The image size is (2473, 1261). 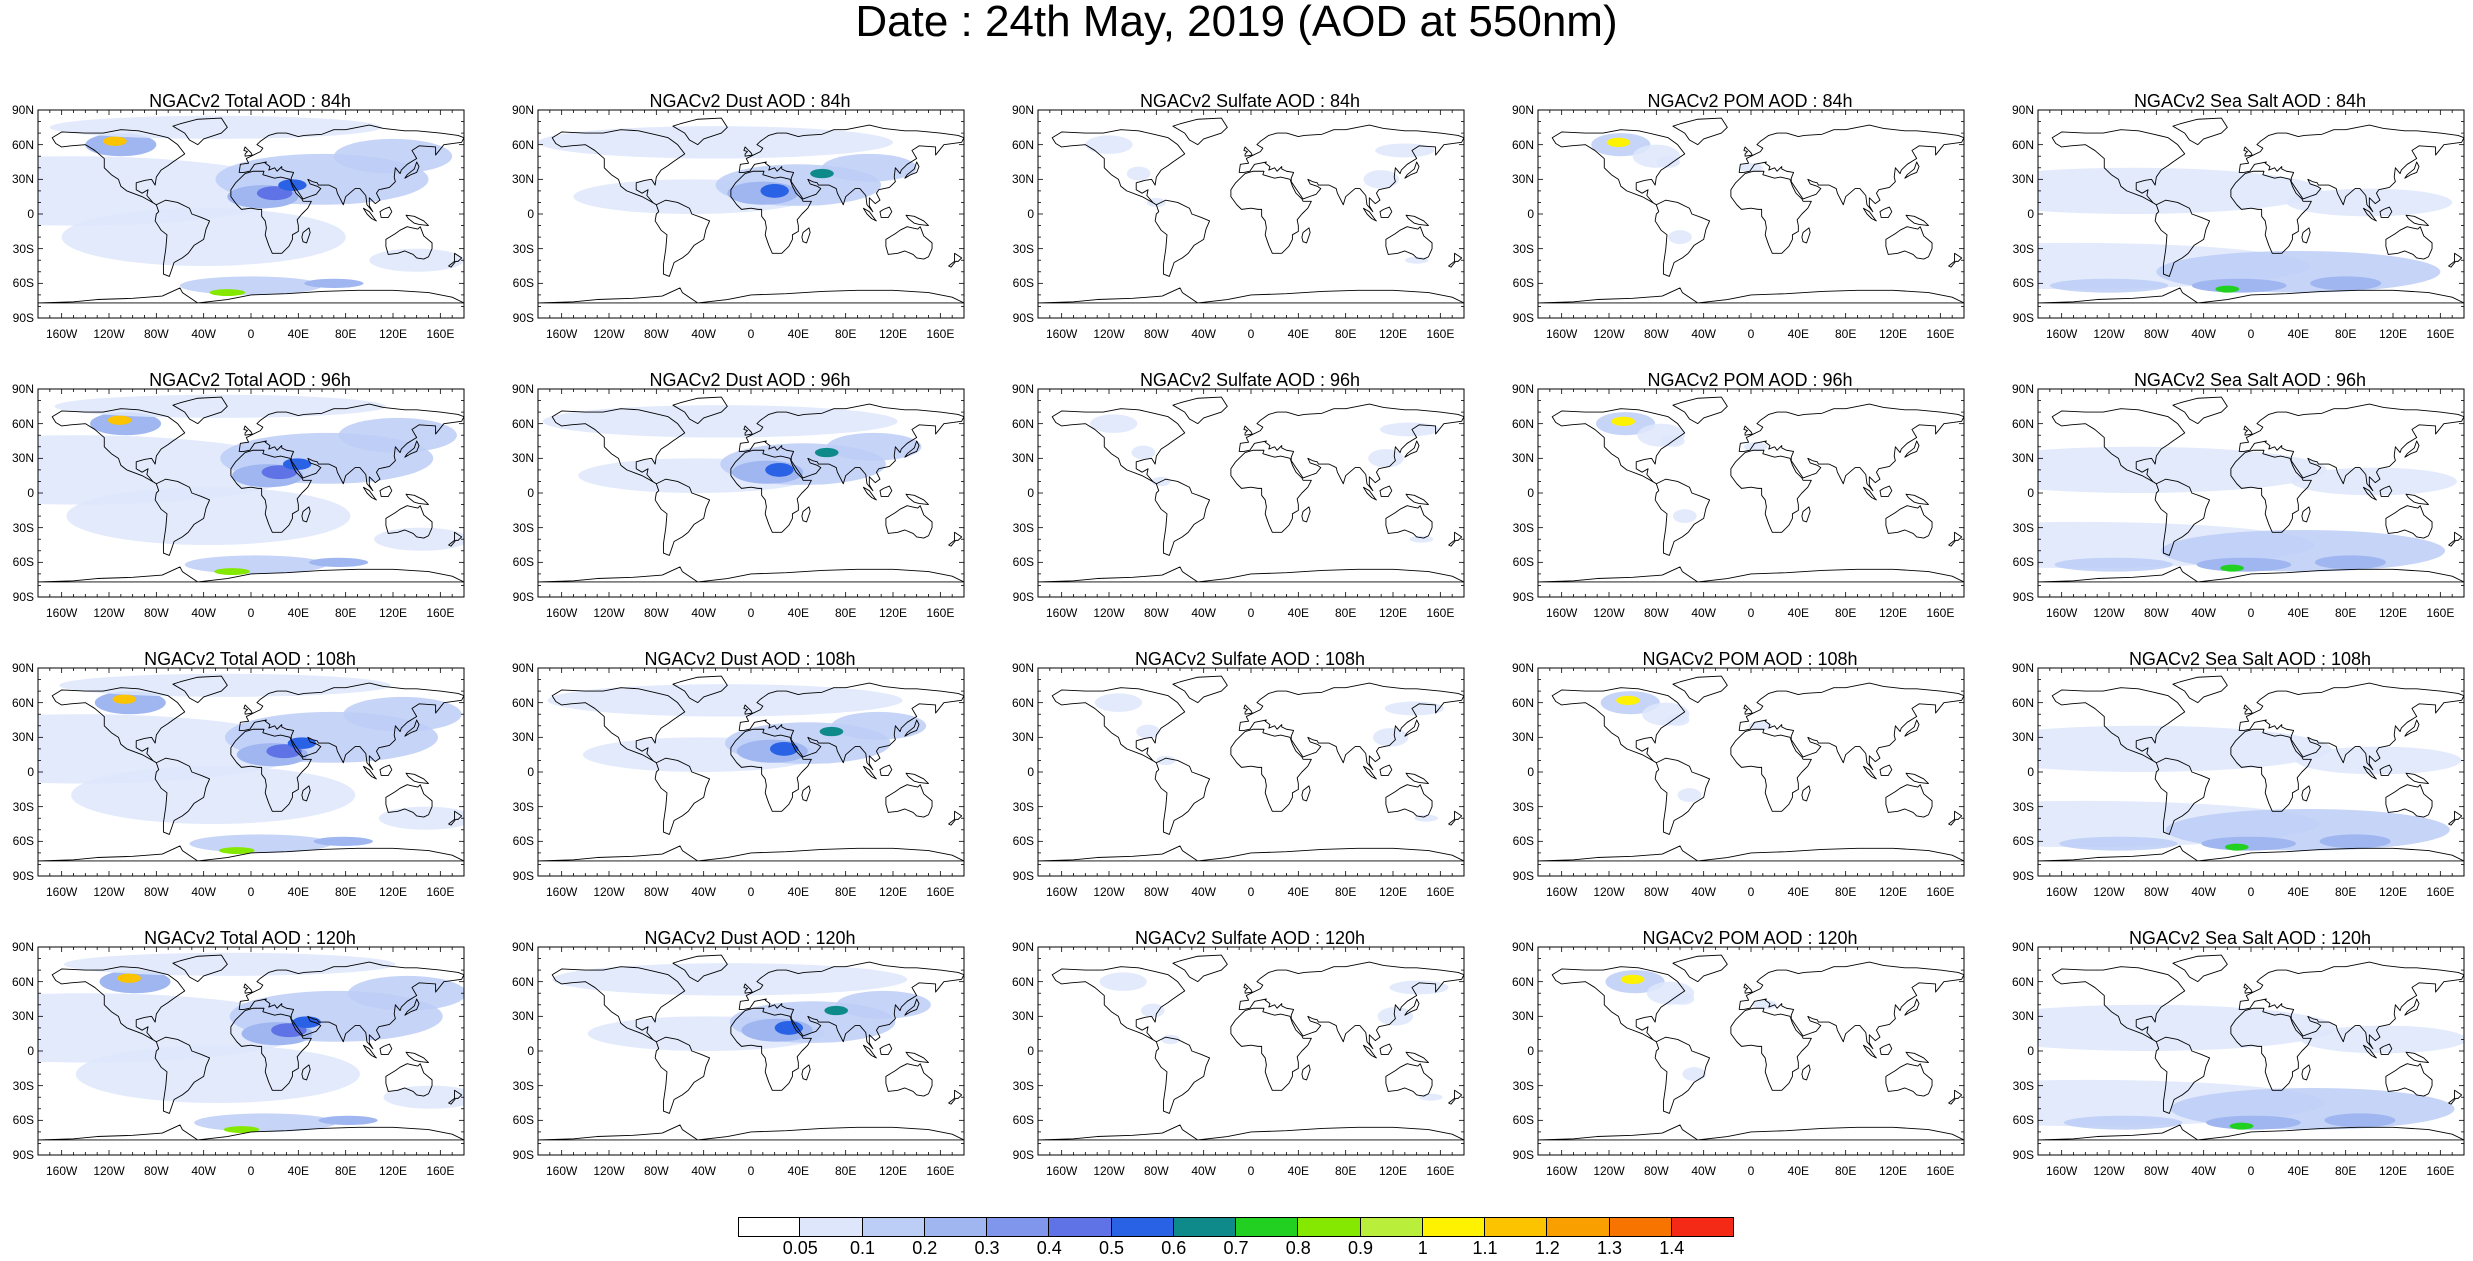 I want to click on coastline-newGuinea, so click(x=2417, y=1057).